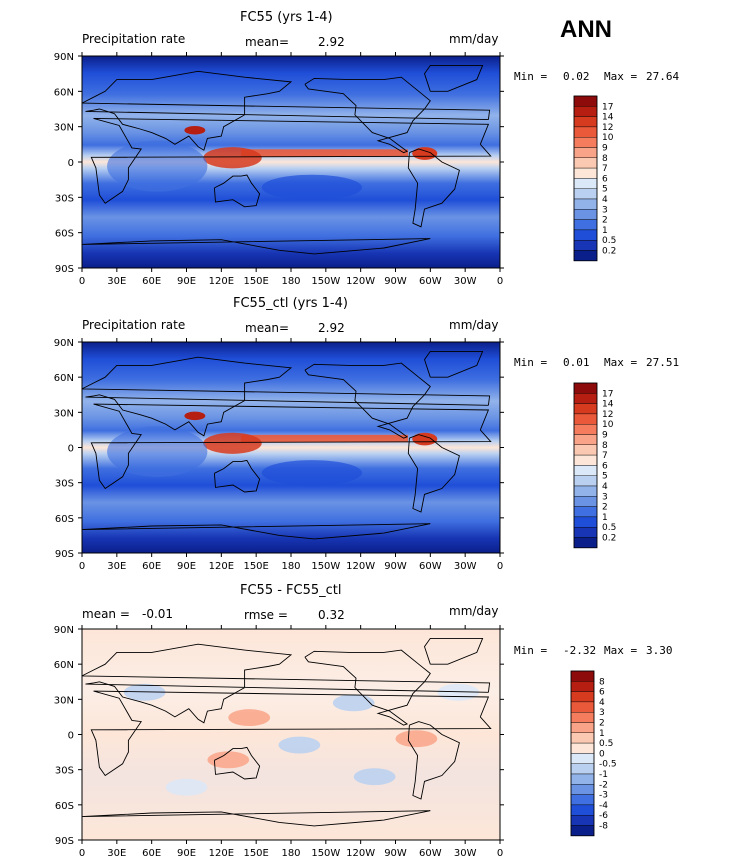 The width and height of the screenshot is (733, 866). What do you see at coordinates (325, 281) in the screenshot?
I see `lon-tick-label: 150W` at bounding box center [325, 281].